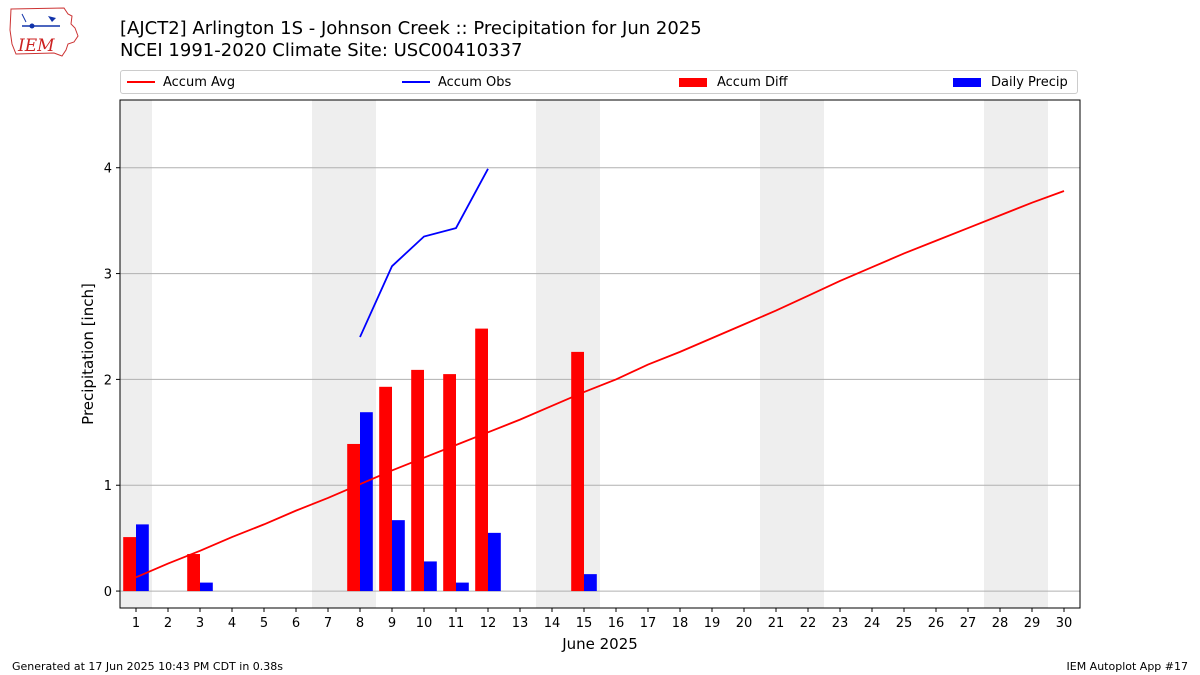 The width and height of the screenshot is (1200, 675). I want to click on legend-item-accum-obs: Accum Obs, so click(456, 82).